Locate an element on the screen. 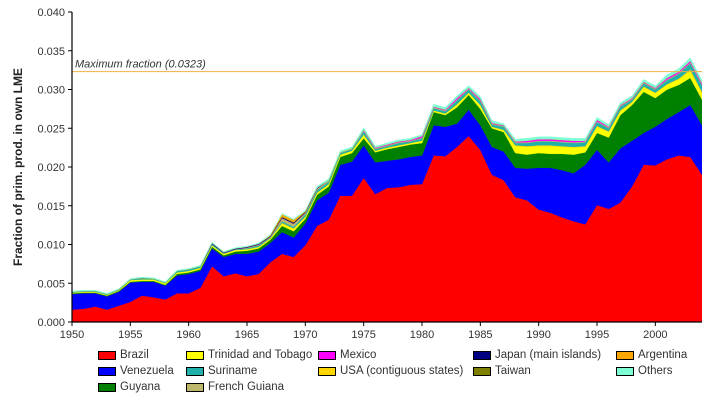 This screenshot has width=702, height=409. legend-swatch-mexico is located at coordinates (327, 355).